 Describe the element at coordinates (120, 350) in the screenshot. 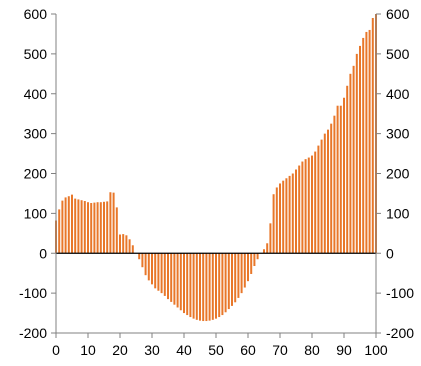

I see `x-tick-label: 20` at that location.